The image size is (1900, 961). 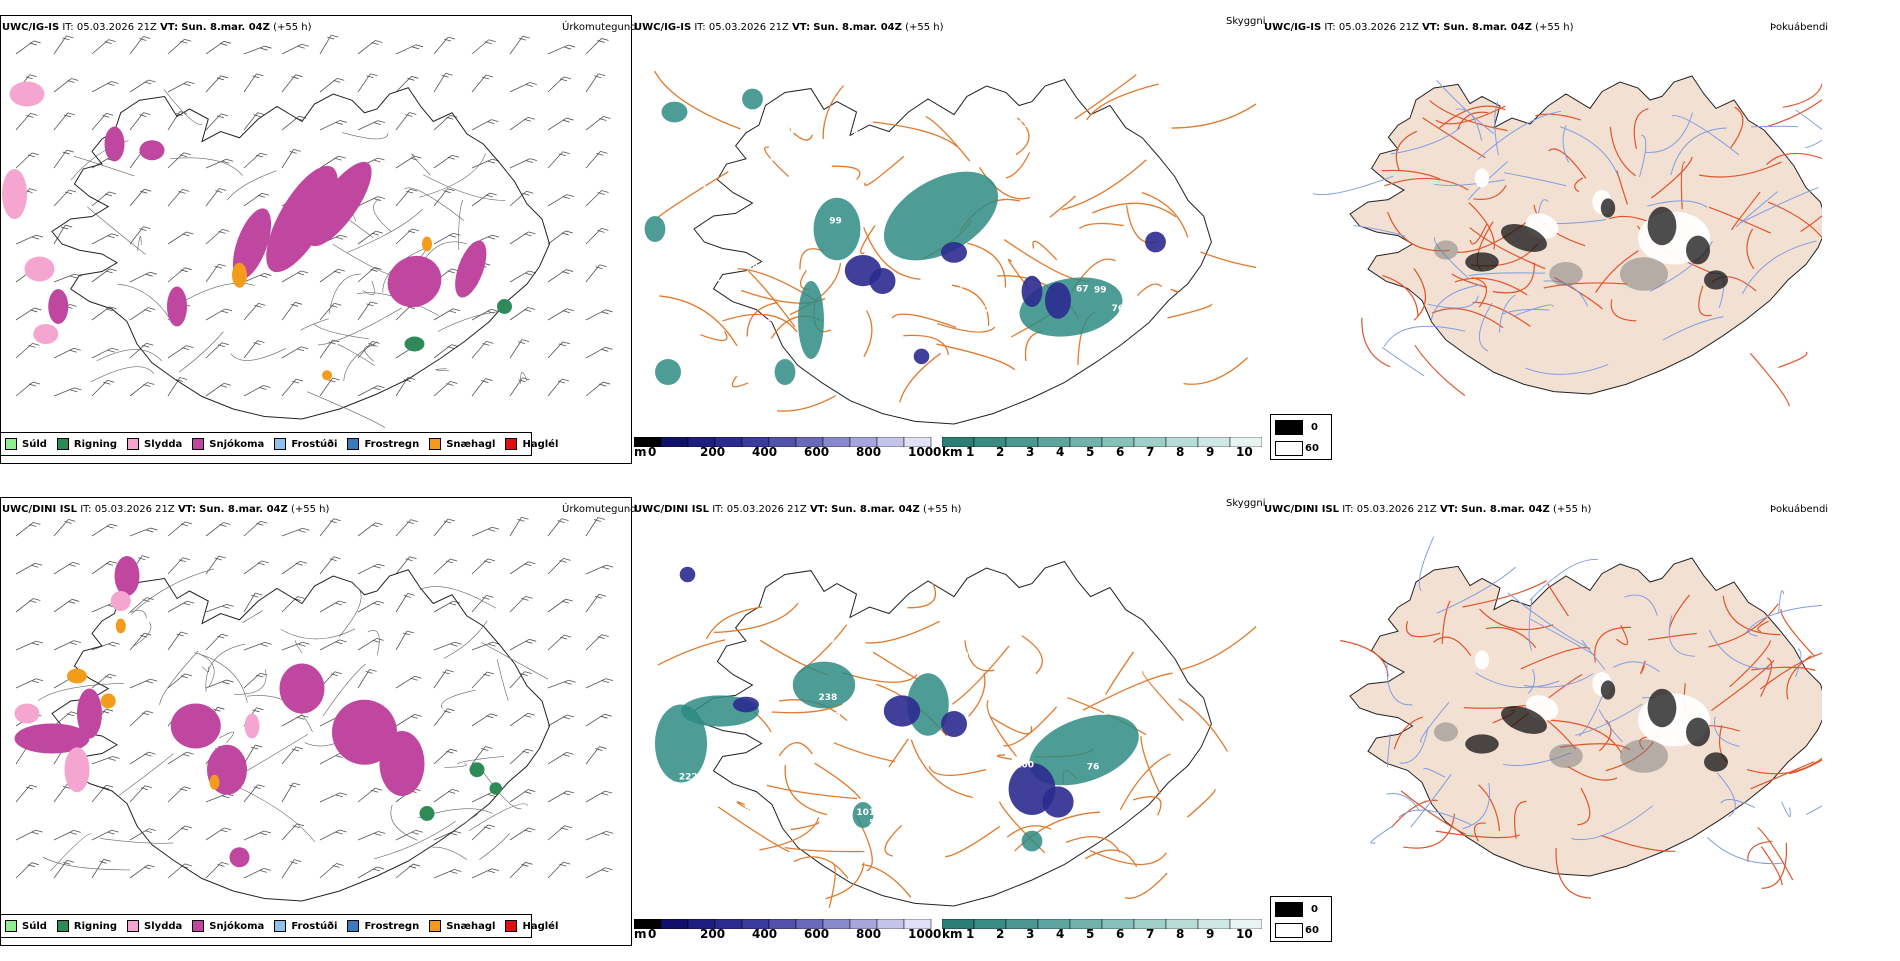 I want to click on visibility-value-label: 371, so click(x=780, y=763).